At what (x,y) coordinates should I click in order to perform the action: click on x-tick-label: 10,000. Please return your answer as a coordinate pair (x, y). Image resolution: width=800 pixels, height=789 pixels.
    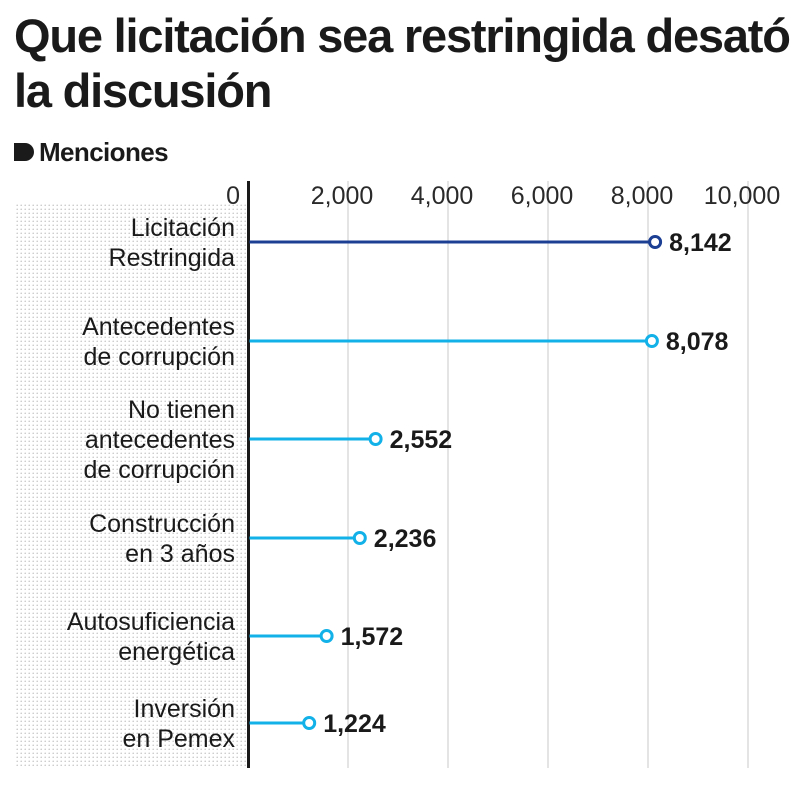
    Looking at the image, I should click on (742, 196).